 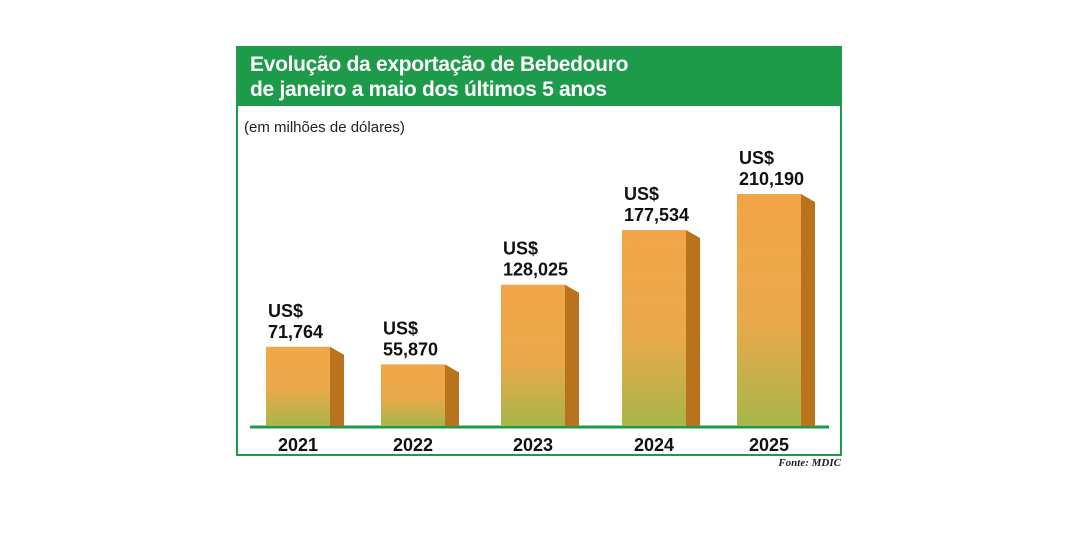 I want to click on chart-title-line-1: Evolução da exportação de Bebedouro, so click(x=439, y=64).